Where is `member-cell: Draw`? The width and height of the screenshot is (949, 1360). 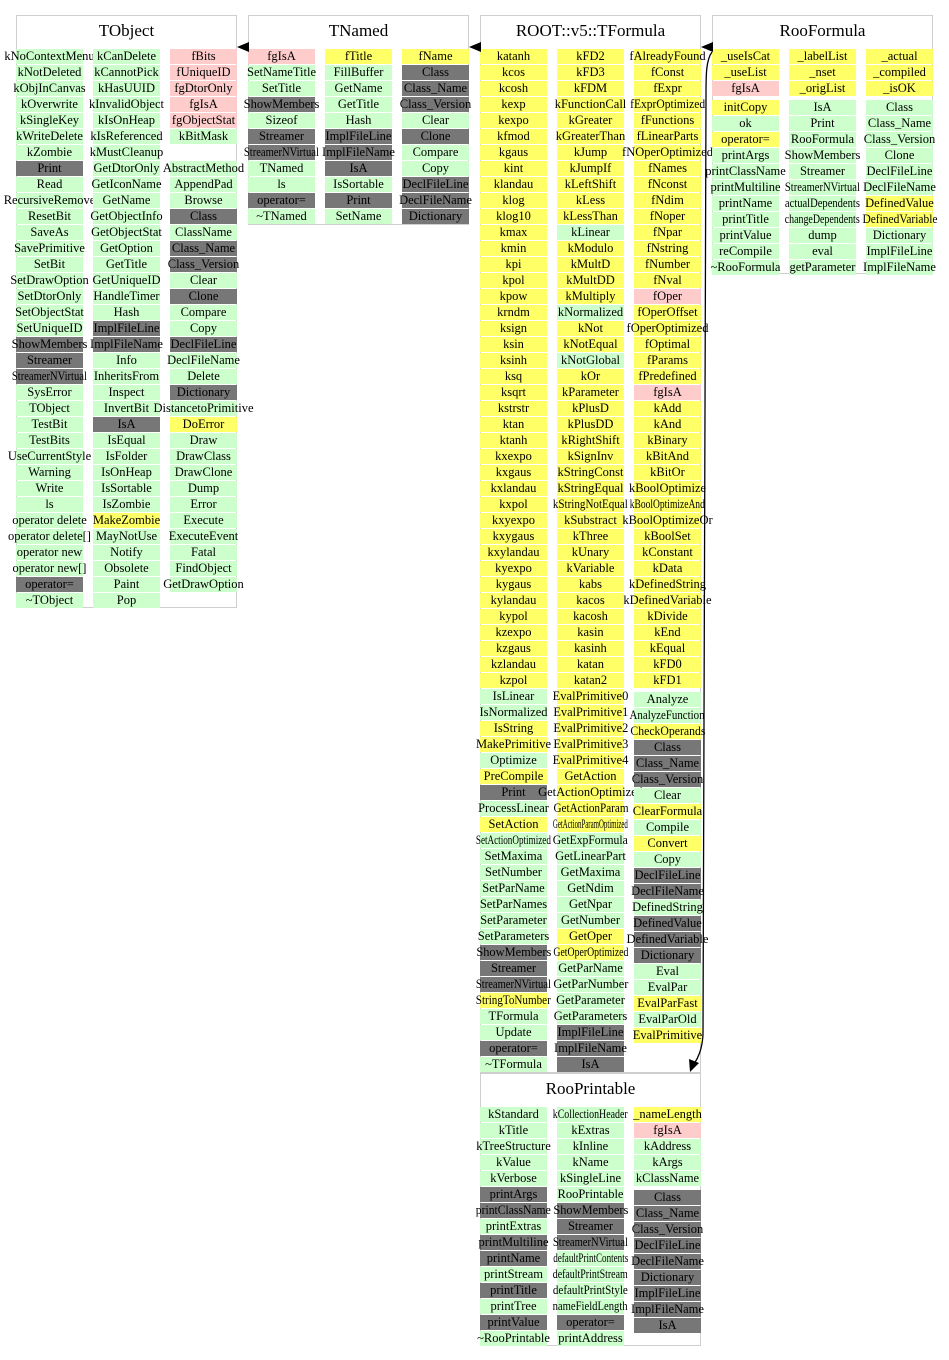
member-cell: Draw is located at coordinates (203, 440).